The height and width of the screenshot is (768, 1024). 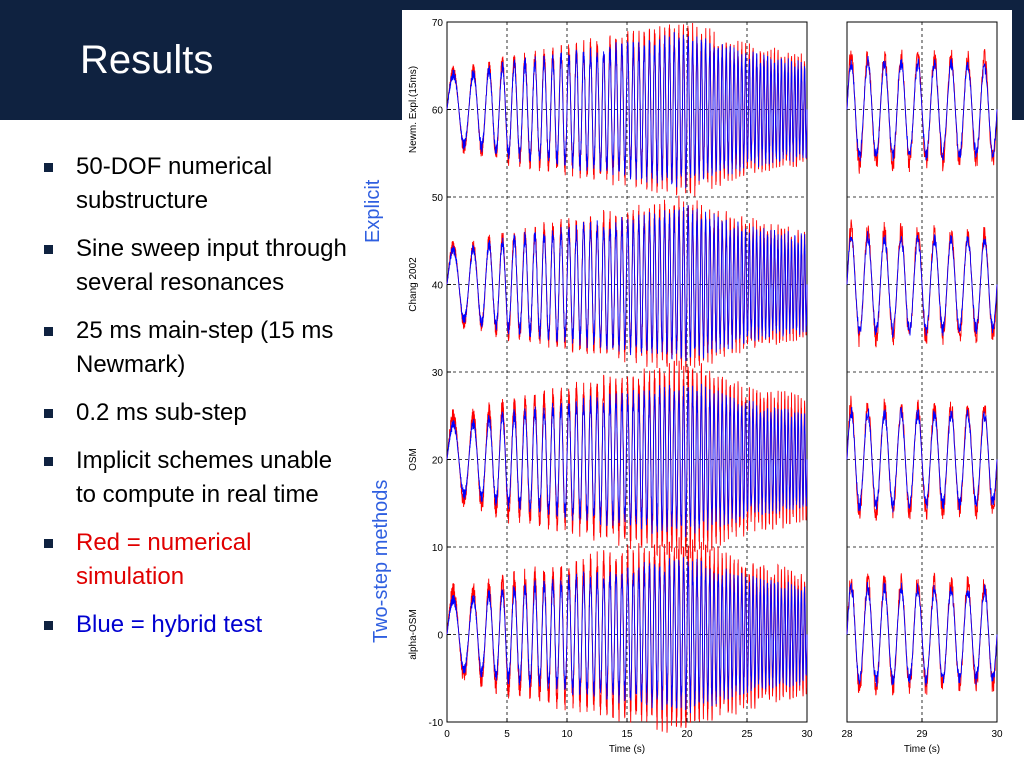 What do you see at coordinates (922, 734) in the screenshot?
I see `zoom-x-tick-label: 29` at bounding box center [922, 734].